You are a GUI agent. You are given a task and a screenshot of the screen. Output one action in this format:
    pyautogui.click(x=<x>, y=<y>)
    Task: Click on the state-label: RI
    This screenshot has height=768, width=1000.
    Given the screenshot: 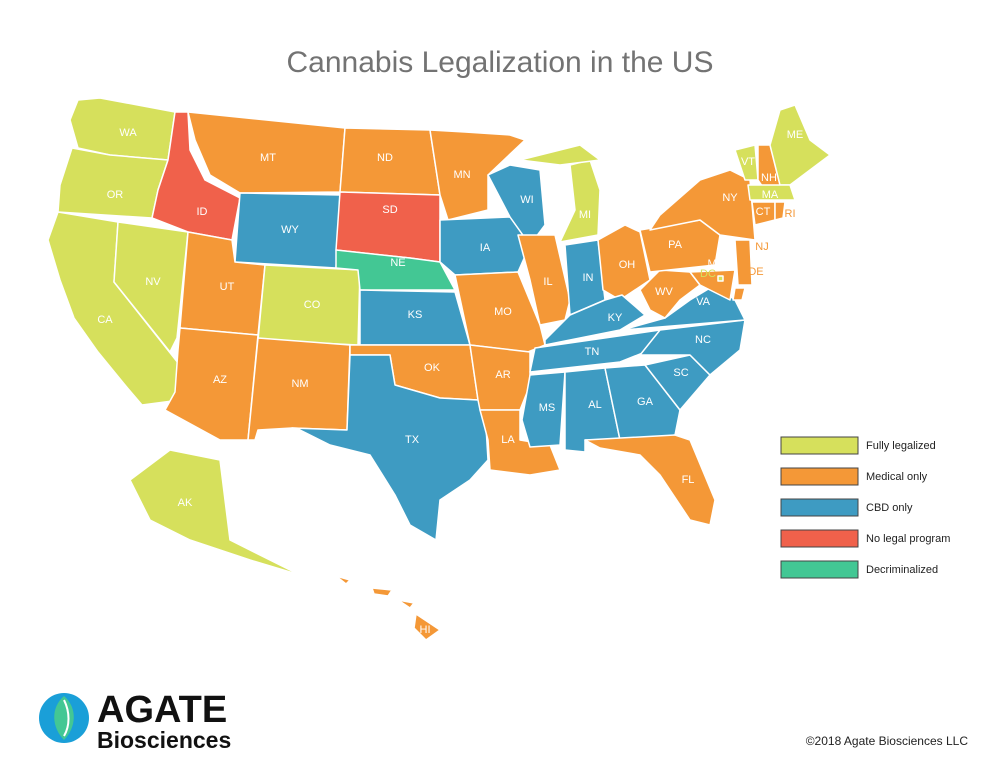 What is the action you would take?
    pyautogui.click(x=790, y=214)
    